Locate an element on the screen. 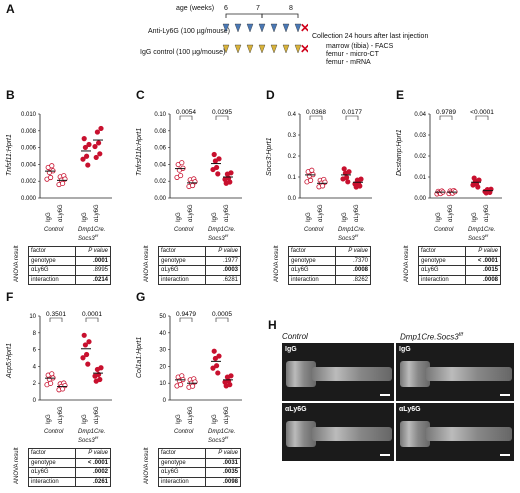 This screenshot has width=520, height=493. y-tick-label: 0 is located at coordinates (165, 401).